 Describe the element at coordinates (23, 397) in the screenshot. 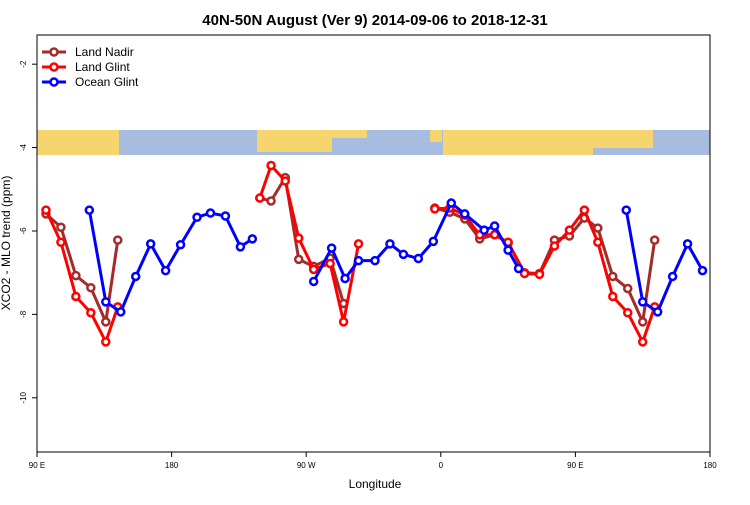

I see `y-tick-label: -10` at that location.